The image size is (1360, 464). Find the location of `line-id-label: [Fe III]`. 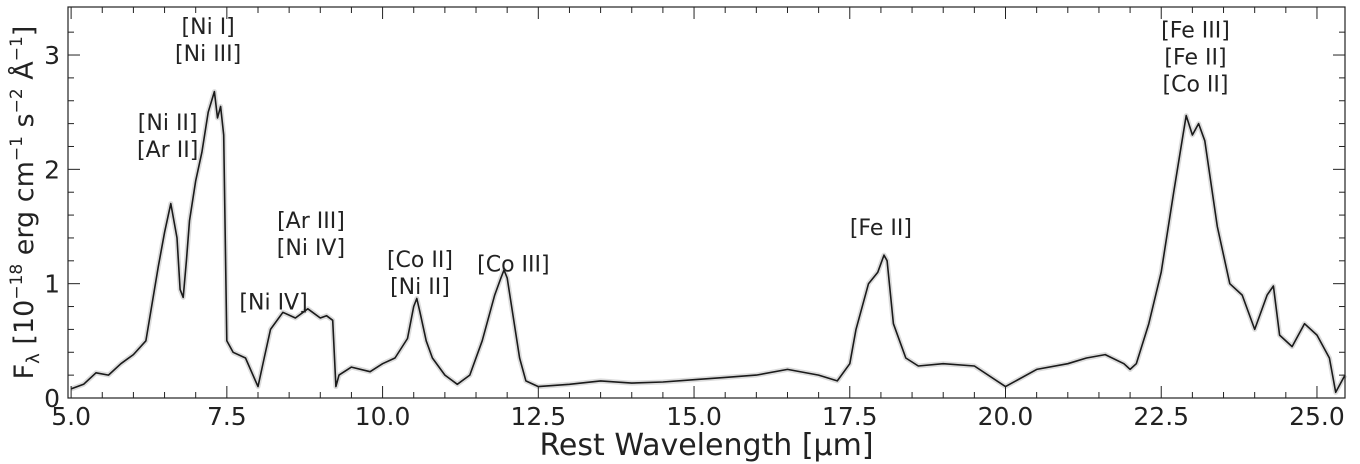

line-id-label: [Fe III] is located at coordinates (1195, 30).